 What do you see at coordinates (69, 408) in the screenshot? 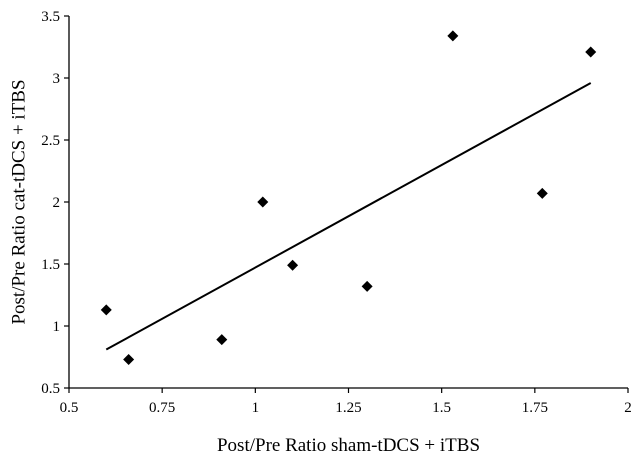
I see `x-tick-label: 0.5` at bounding box center [69, 408].